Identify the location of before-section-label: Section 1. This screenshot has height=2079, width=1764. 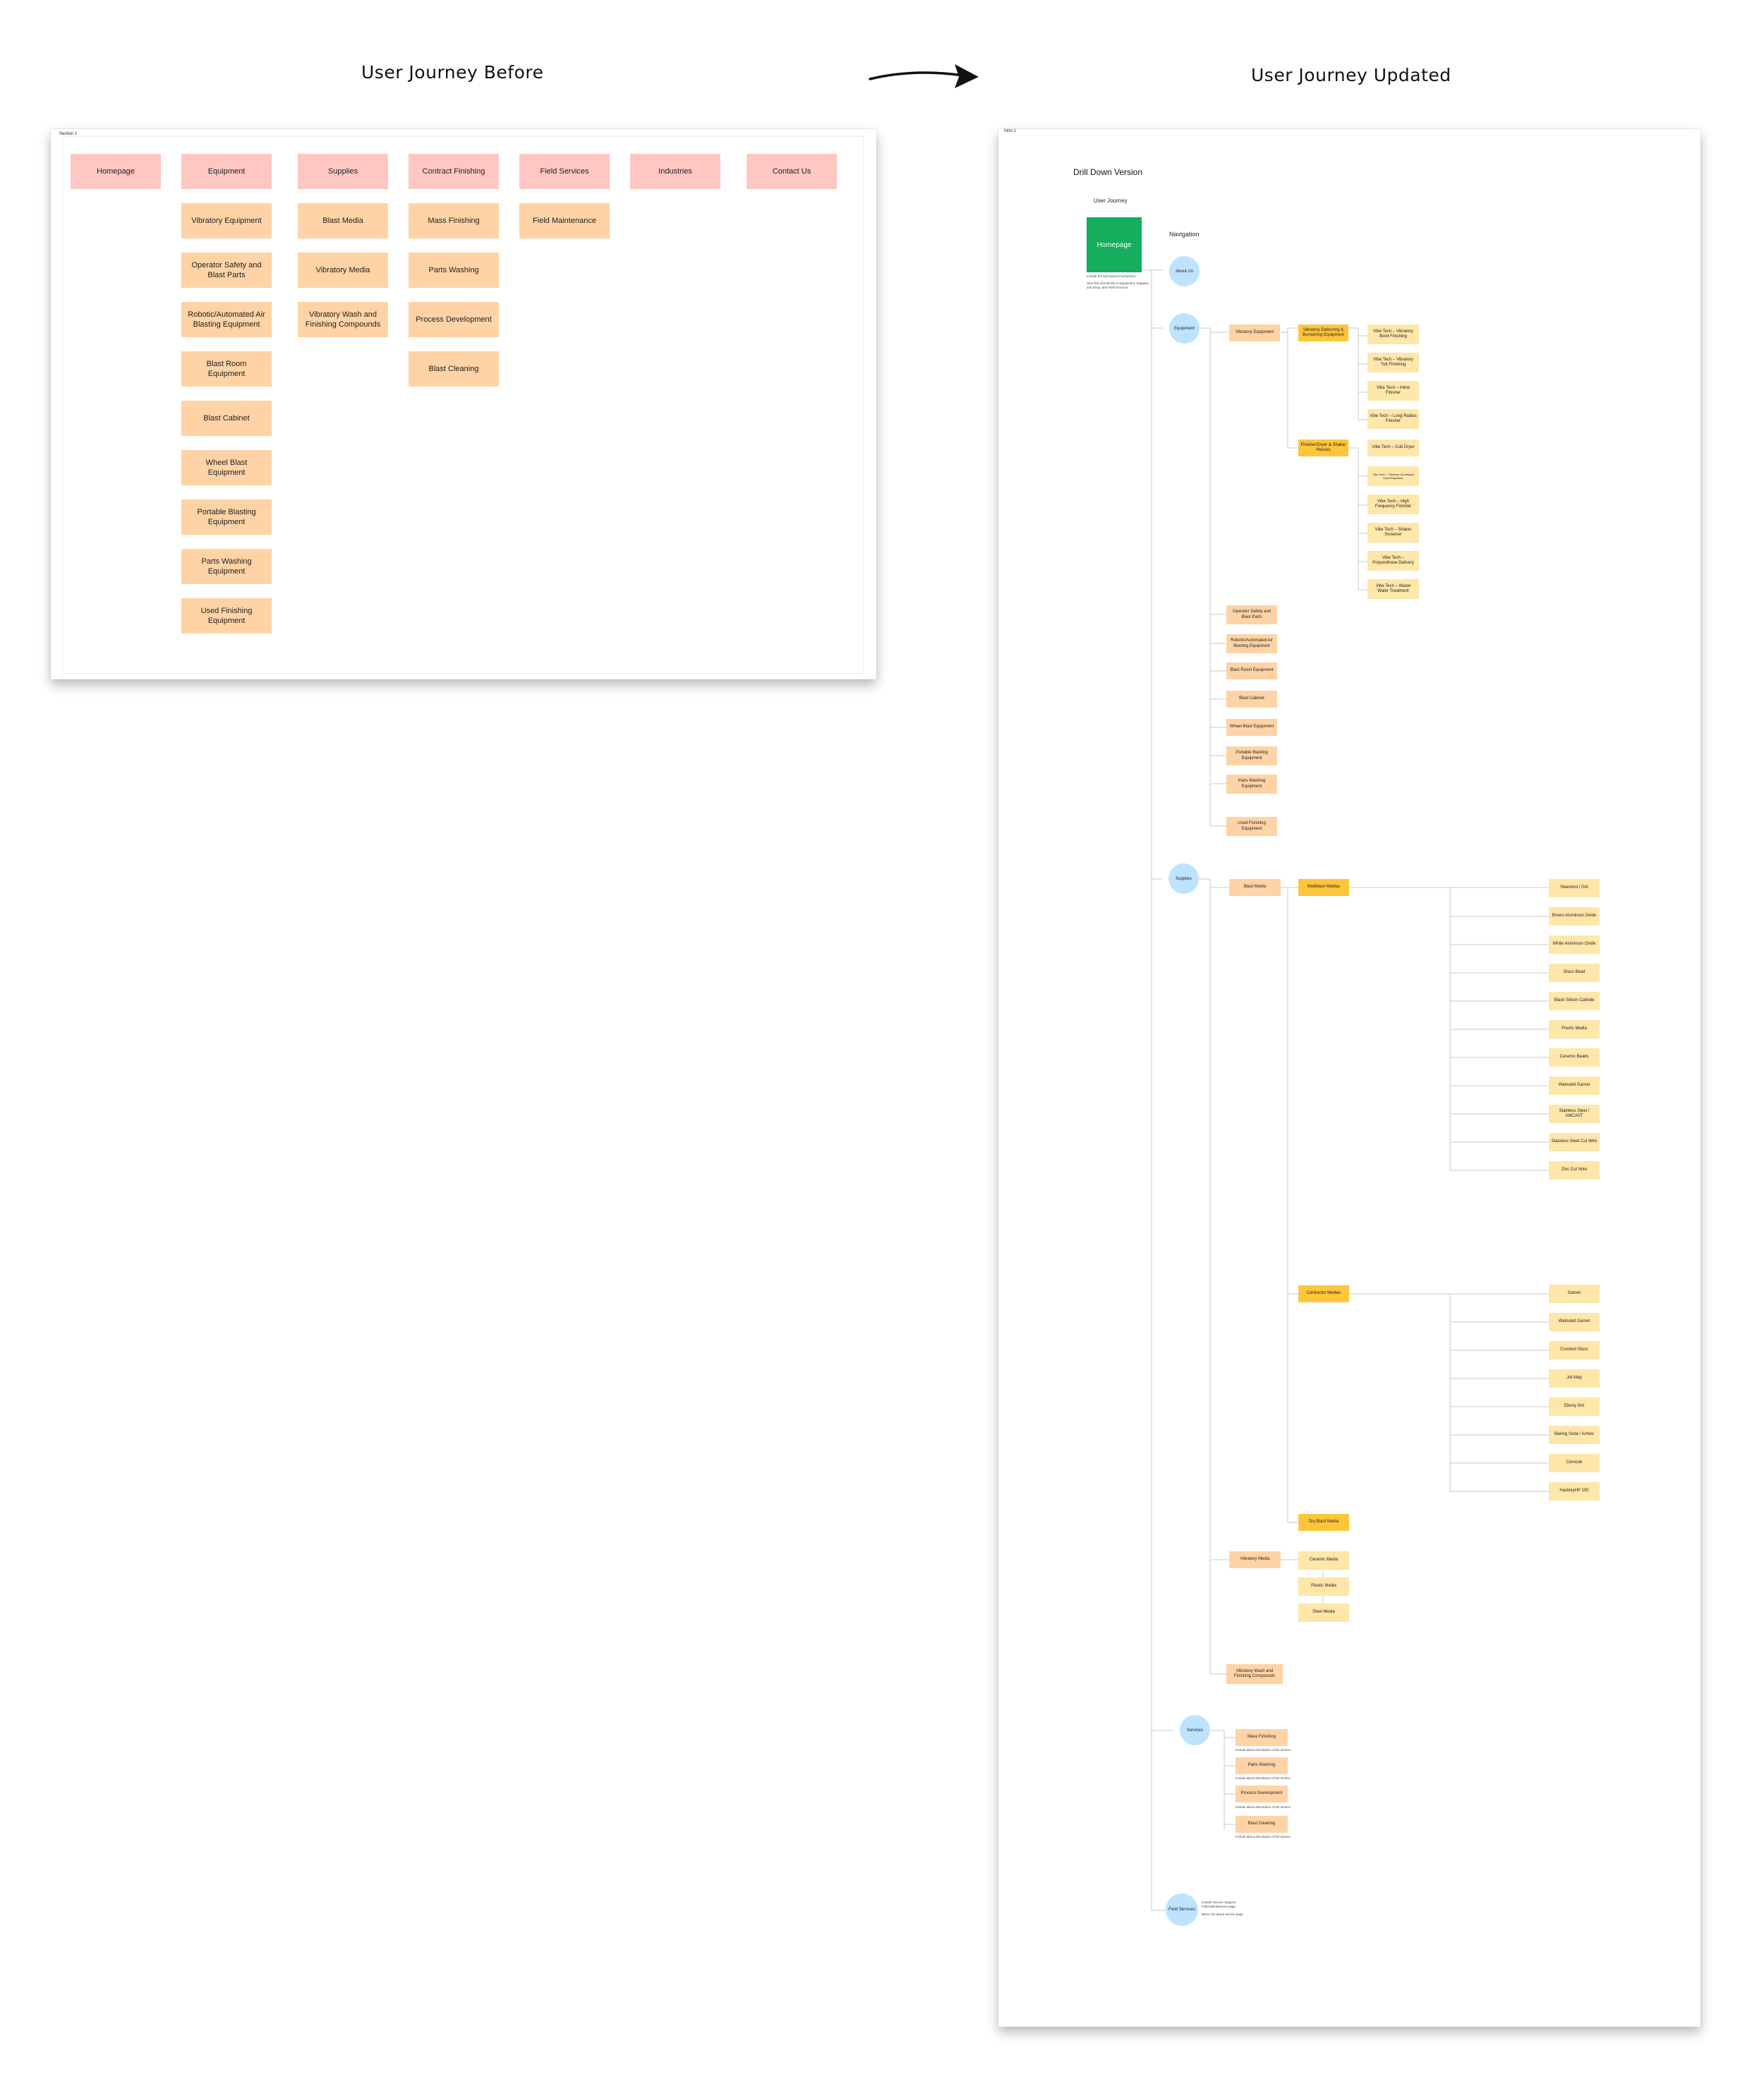
(68, 134).